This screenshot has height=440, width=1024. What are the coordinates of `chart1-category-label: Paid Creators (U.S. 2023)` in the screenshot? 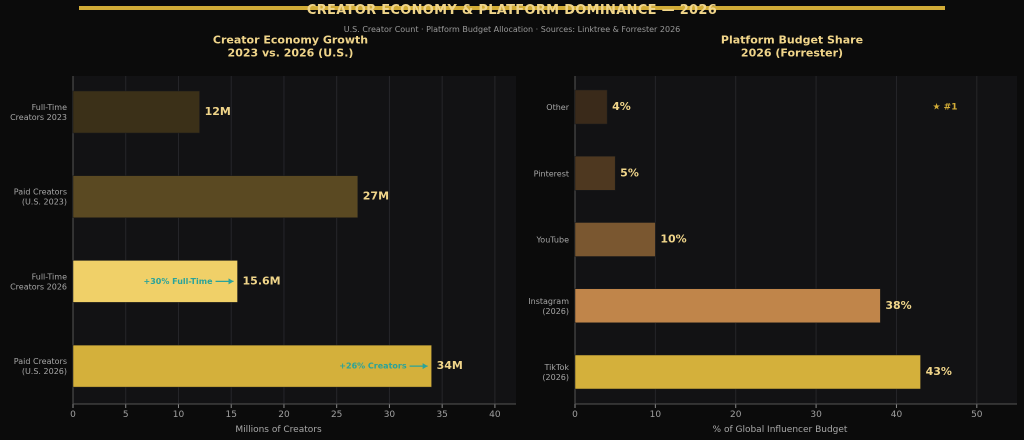 It's located at (40, 196).